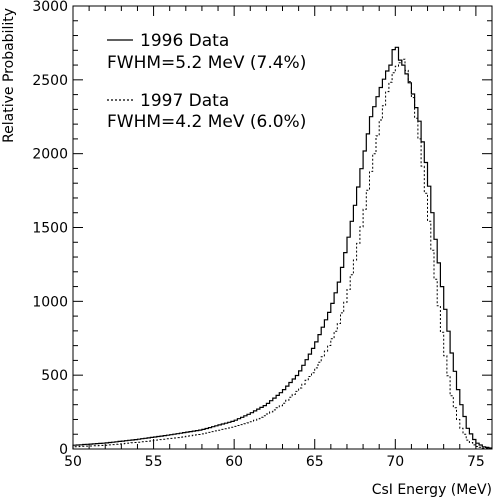 The image size is (494, 502). Describe the element at coordinates (206, 122) in the screenshot. I see `legend-annotation-1997: FWHM=4.2 MeV (6.0%)` at that location.